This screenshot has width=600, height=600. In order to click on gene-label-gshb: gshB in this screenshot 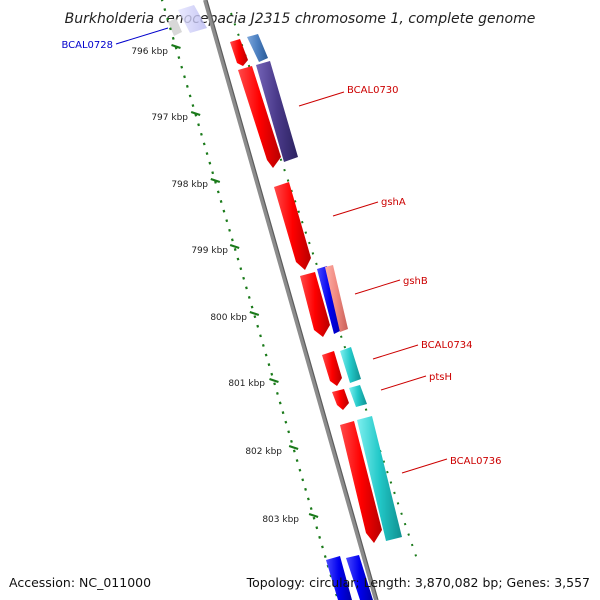, I will do `click(415, 281)`.